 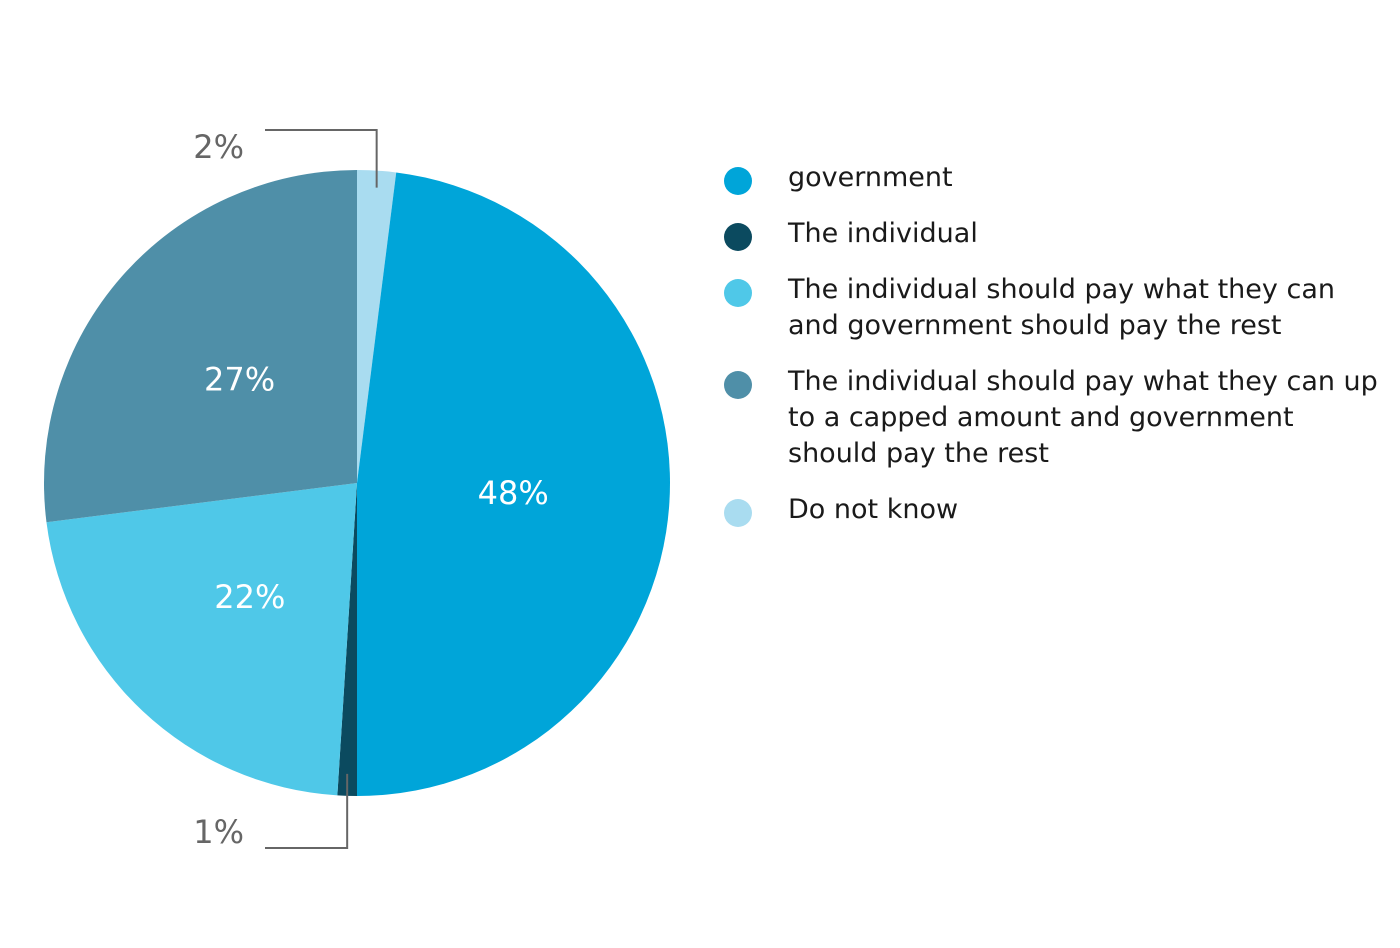 What do you see at coordinates (377, 326) in the screenshot?
I see `pie-slice-do-not-know` at bounding box center [377, 326].